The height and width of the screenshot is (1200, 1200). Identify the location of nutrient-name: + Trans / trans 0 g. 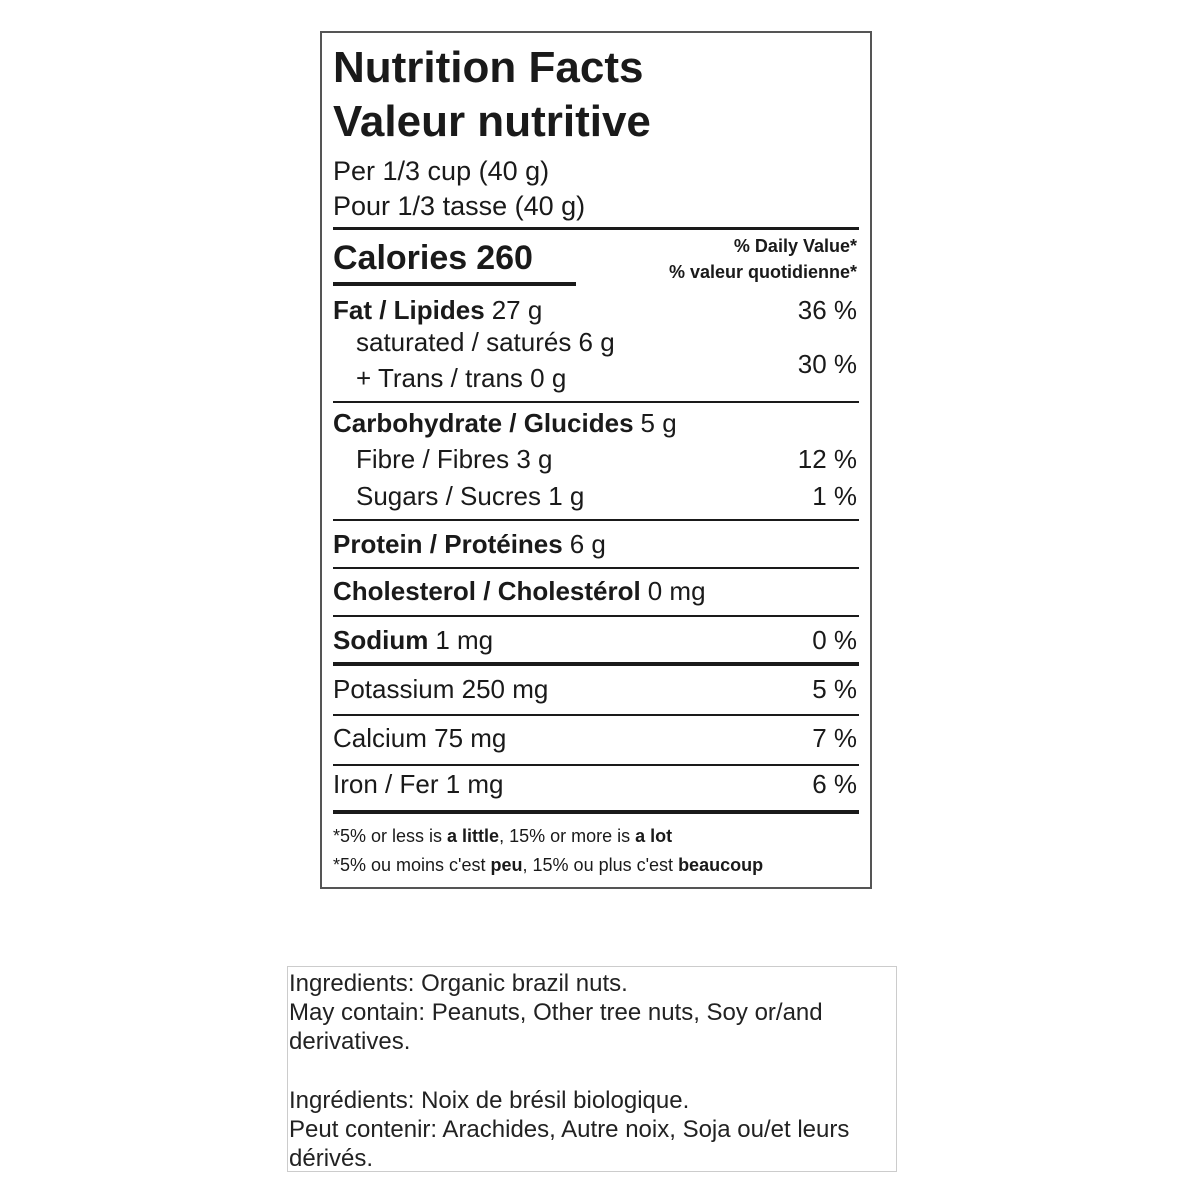
(461, 378).